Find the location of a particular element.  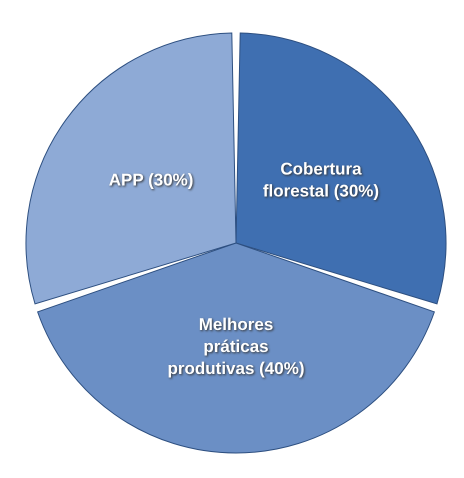

slice-label: APP (30%) is located at coordinates (151, 180).